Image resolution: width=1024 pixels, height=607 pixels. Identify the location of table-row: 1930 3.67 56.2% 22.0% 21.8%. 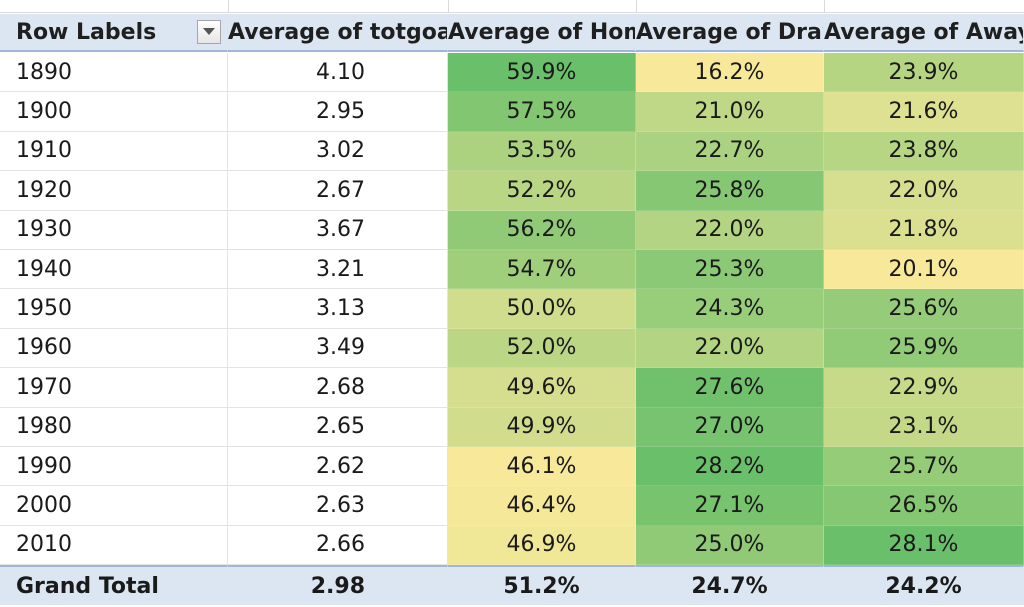
(512, 230).